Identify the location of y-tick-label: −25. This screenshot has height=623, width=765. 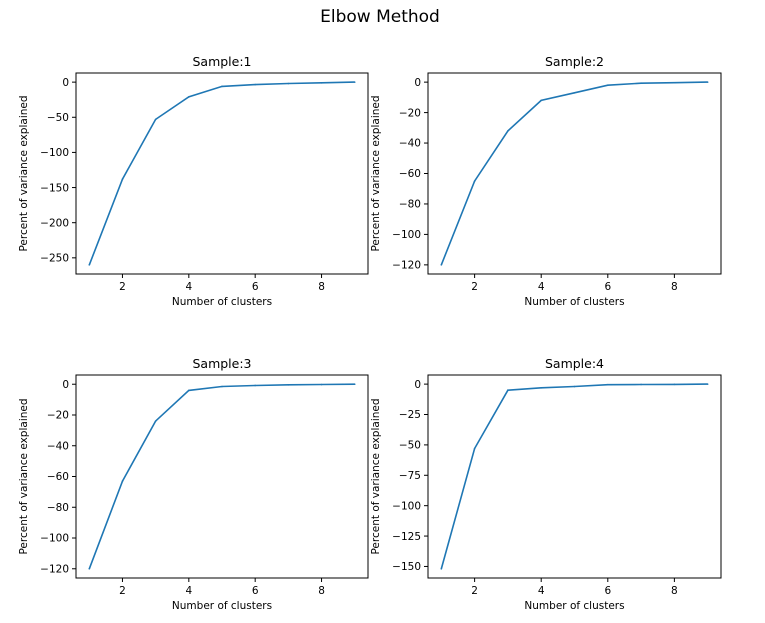
(410, 415).